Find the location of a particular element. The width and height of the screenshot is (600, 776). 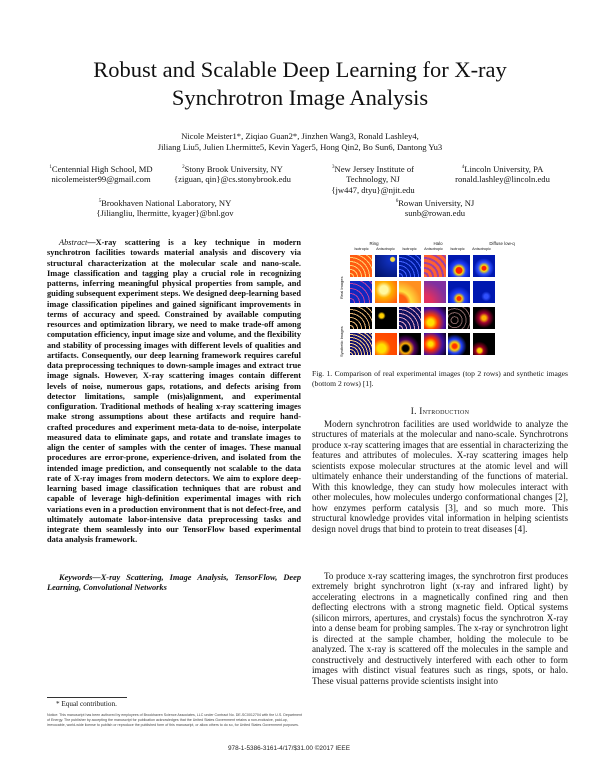

row-label-real: Real Images is located at coordinates (341, 287).